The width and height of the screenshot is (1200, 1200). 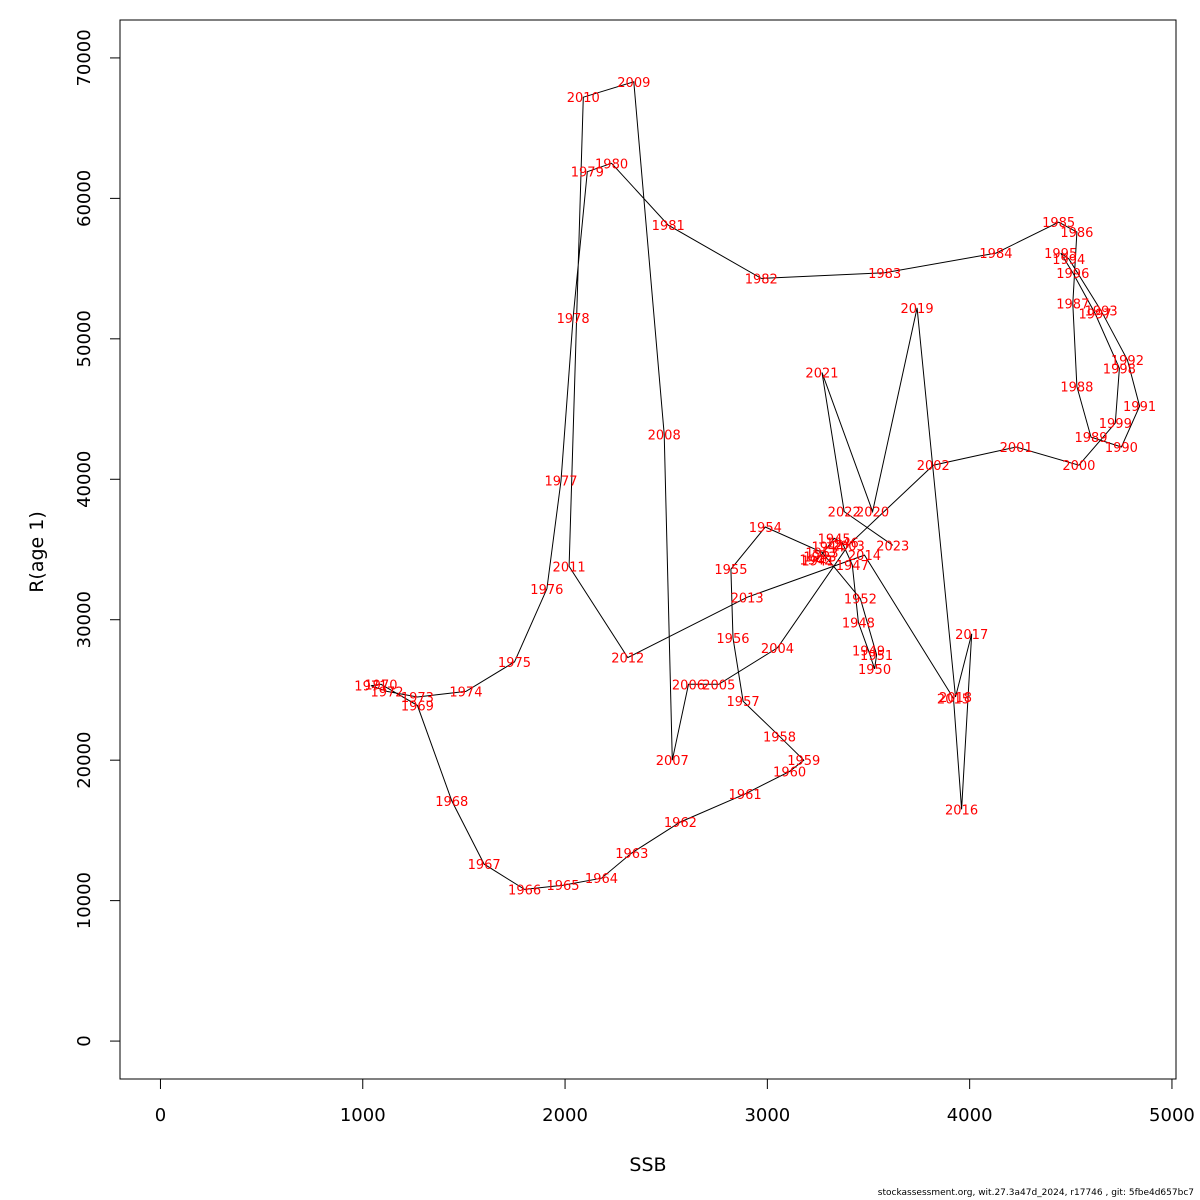 I want to click on y-tick-label: 60000, so click(x=84, y=198).